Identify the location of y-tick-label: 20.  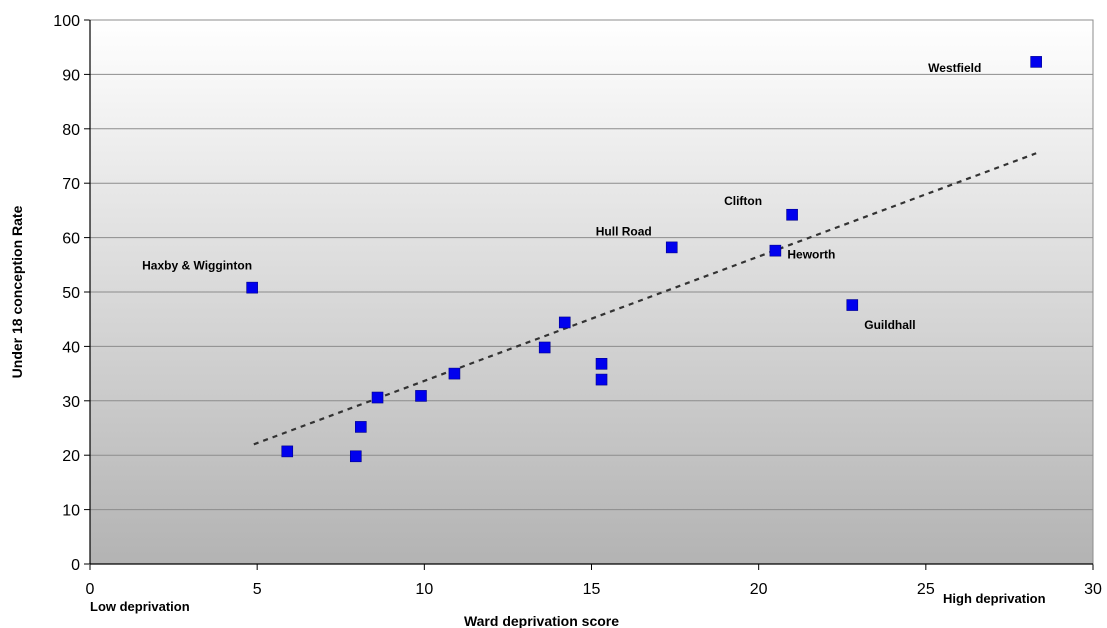
(71, 456).